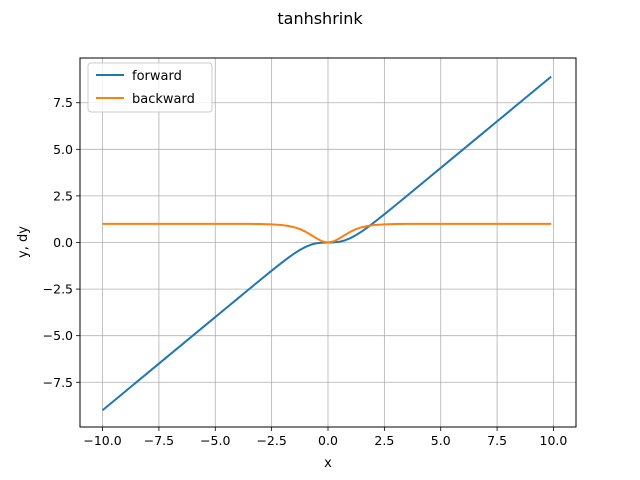  Describe the element at coordinates (271, 440) in the screenshot. I see `x-tick-label: −2.5` at that location.